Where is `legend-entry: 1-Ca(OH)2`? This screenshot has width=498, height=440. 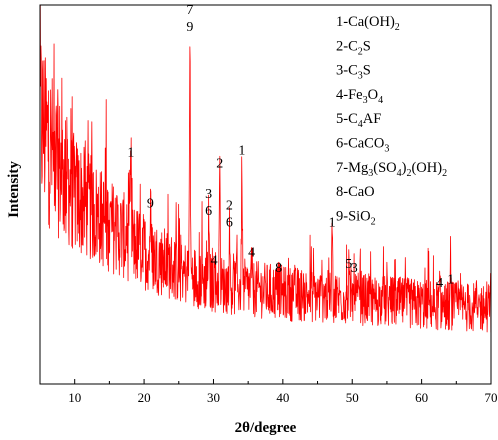
legend-entry: 1-Ca(OH)2 is located at coordinates (368, 23).